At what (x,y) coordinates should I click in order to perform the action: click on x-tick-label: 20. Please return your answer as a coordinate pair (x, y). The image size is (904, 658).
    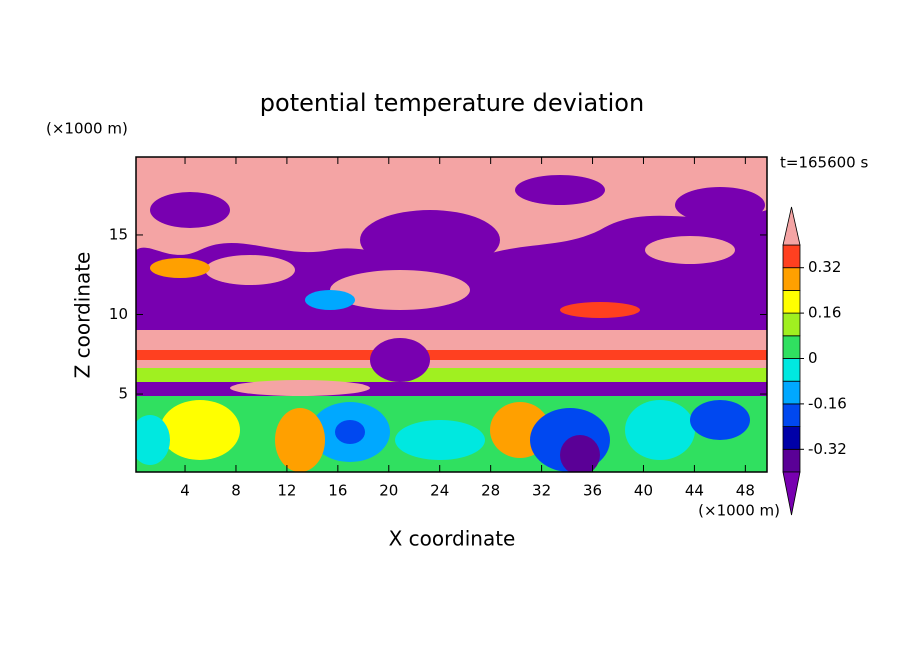
    Looking at the image, I should click on (388, 491).